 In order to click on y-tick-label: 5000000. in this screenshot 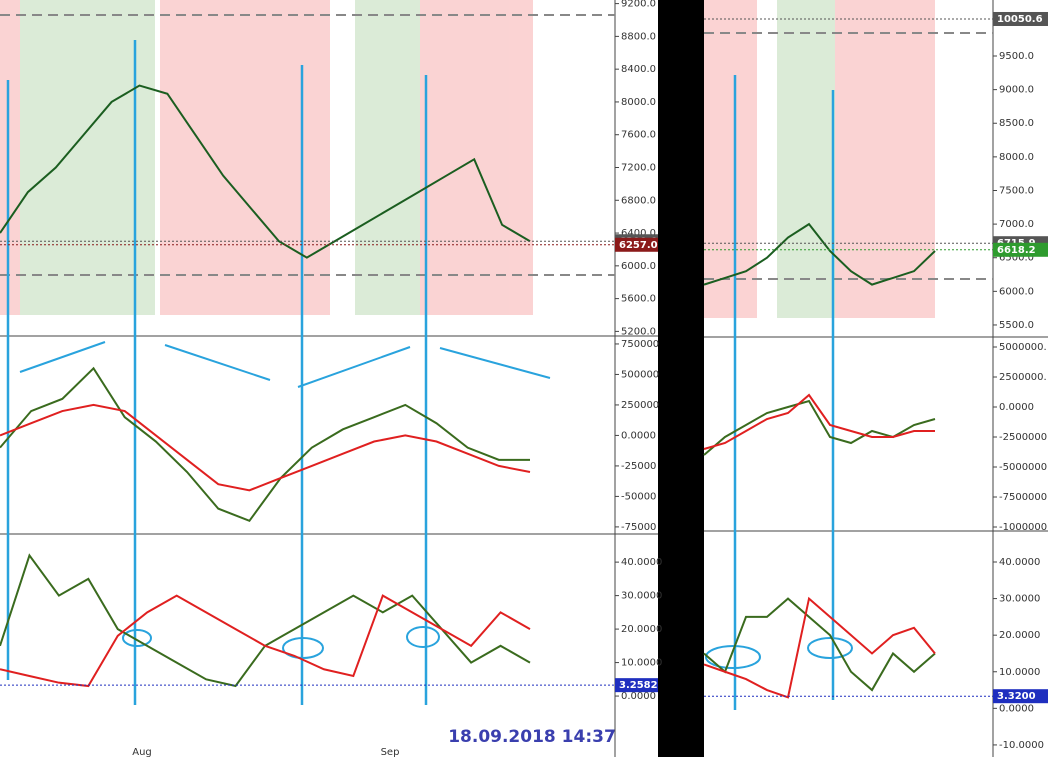, I will do `click(1023, 347)`.